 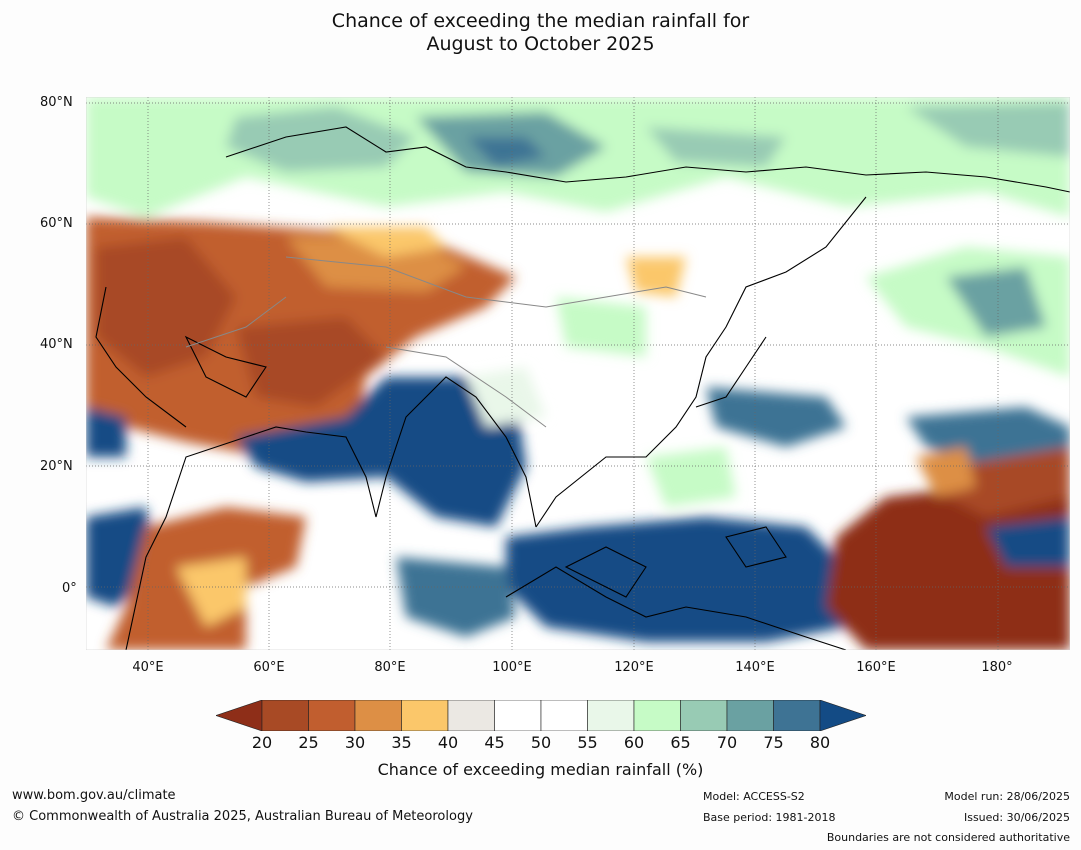 I want to click on lat-label-40n: 40°N, so click(x=56, y=344).